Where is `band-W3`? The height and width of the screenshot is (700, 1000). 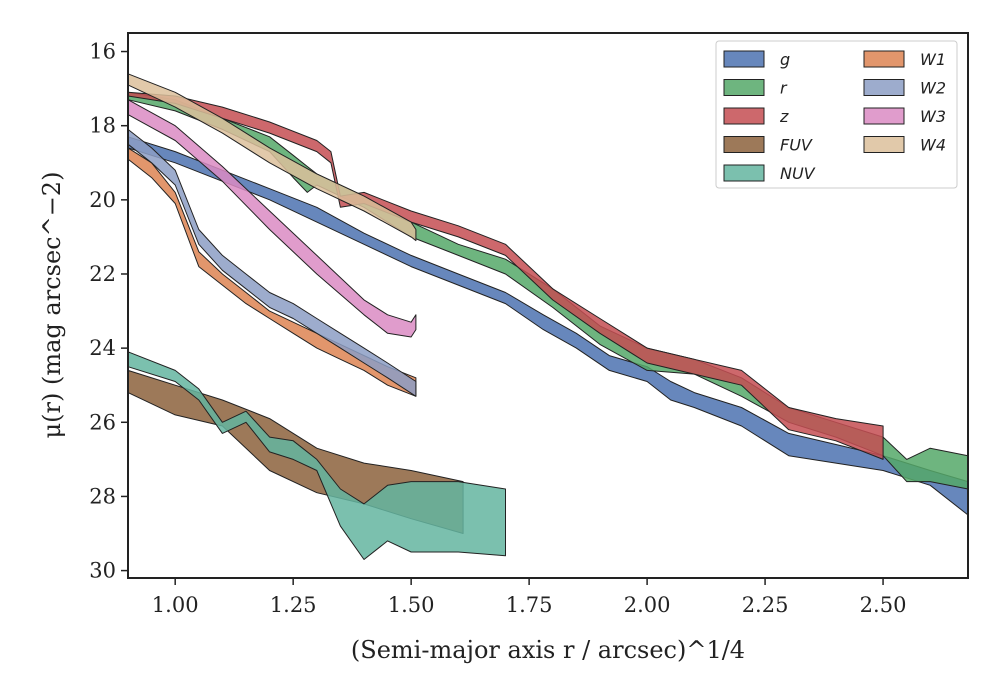
band-W3 is located at coordinates (272, 218).